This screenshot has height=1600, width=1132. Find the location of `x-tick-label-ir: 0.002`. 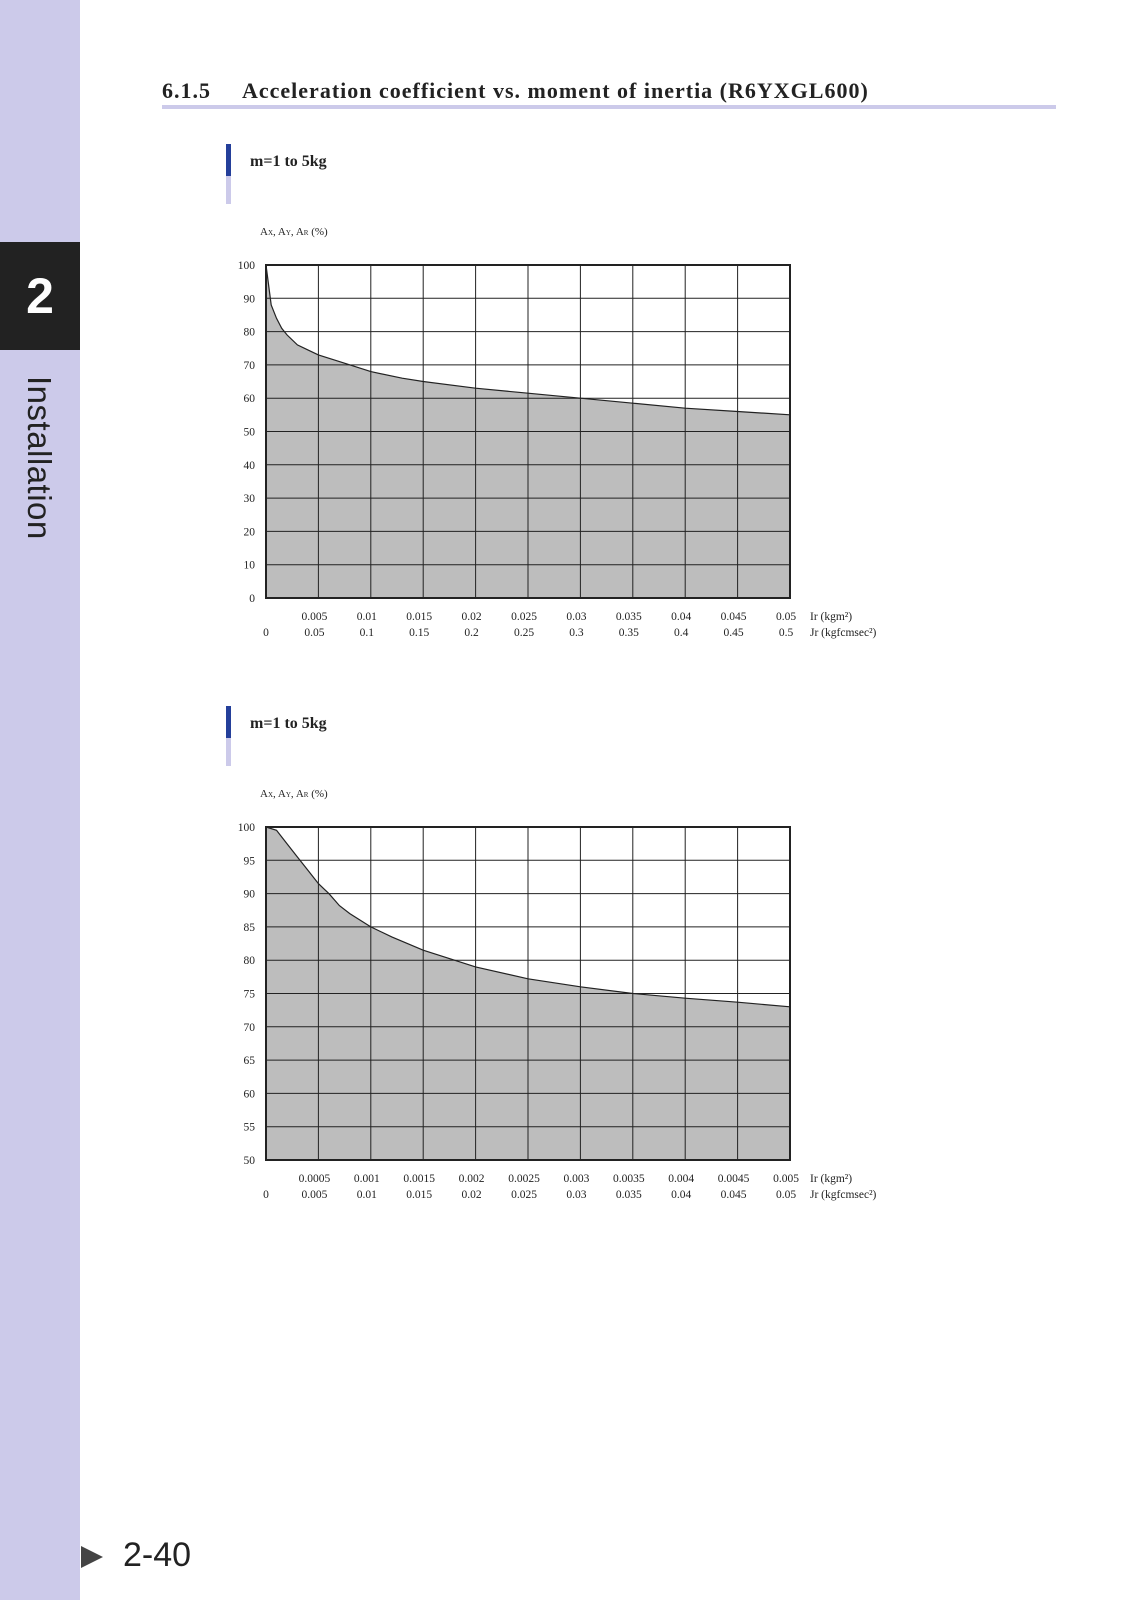

x-tick-label-ir: 0.002 is located at coordinates (472, 1179).